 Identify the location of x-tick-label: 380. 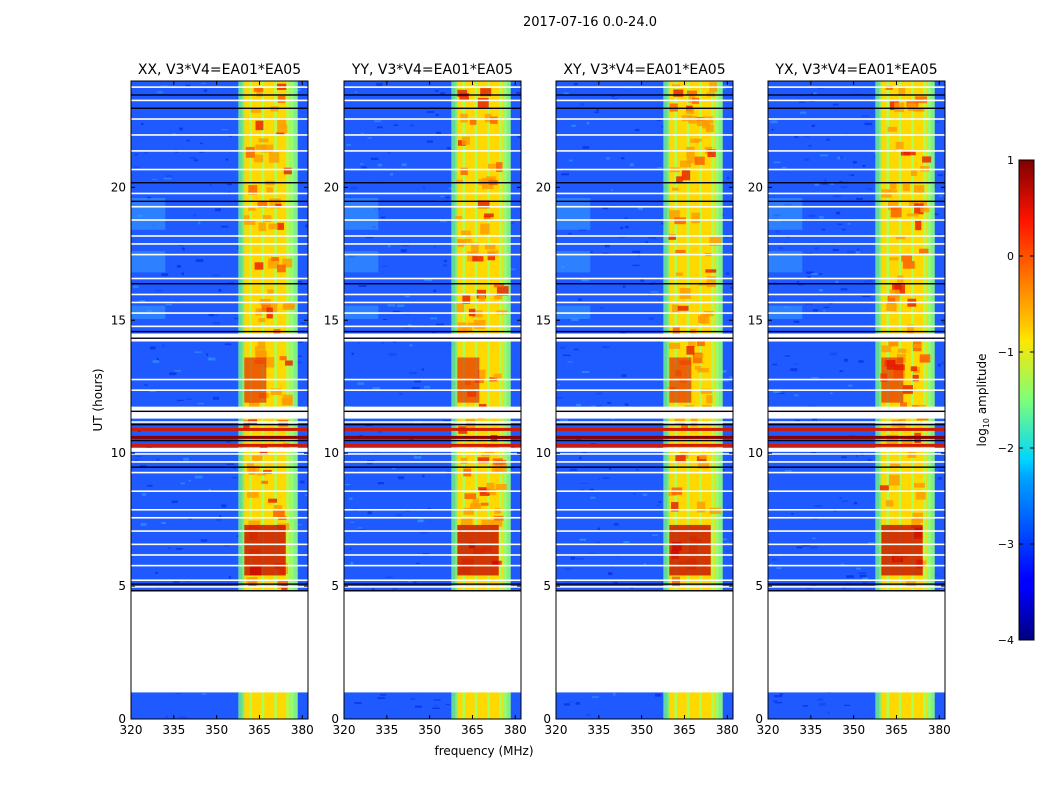
(939, 730).